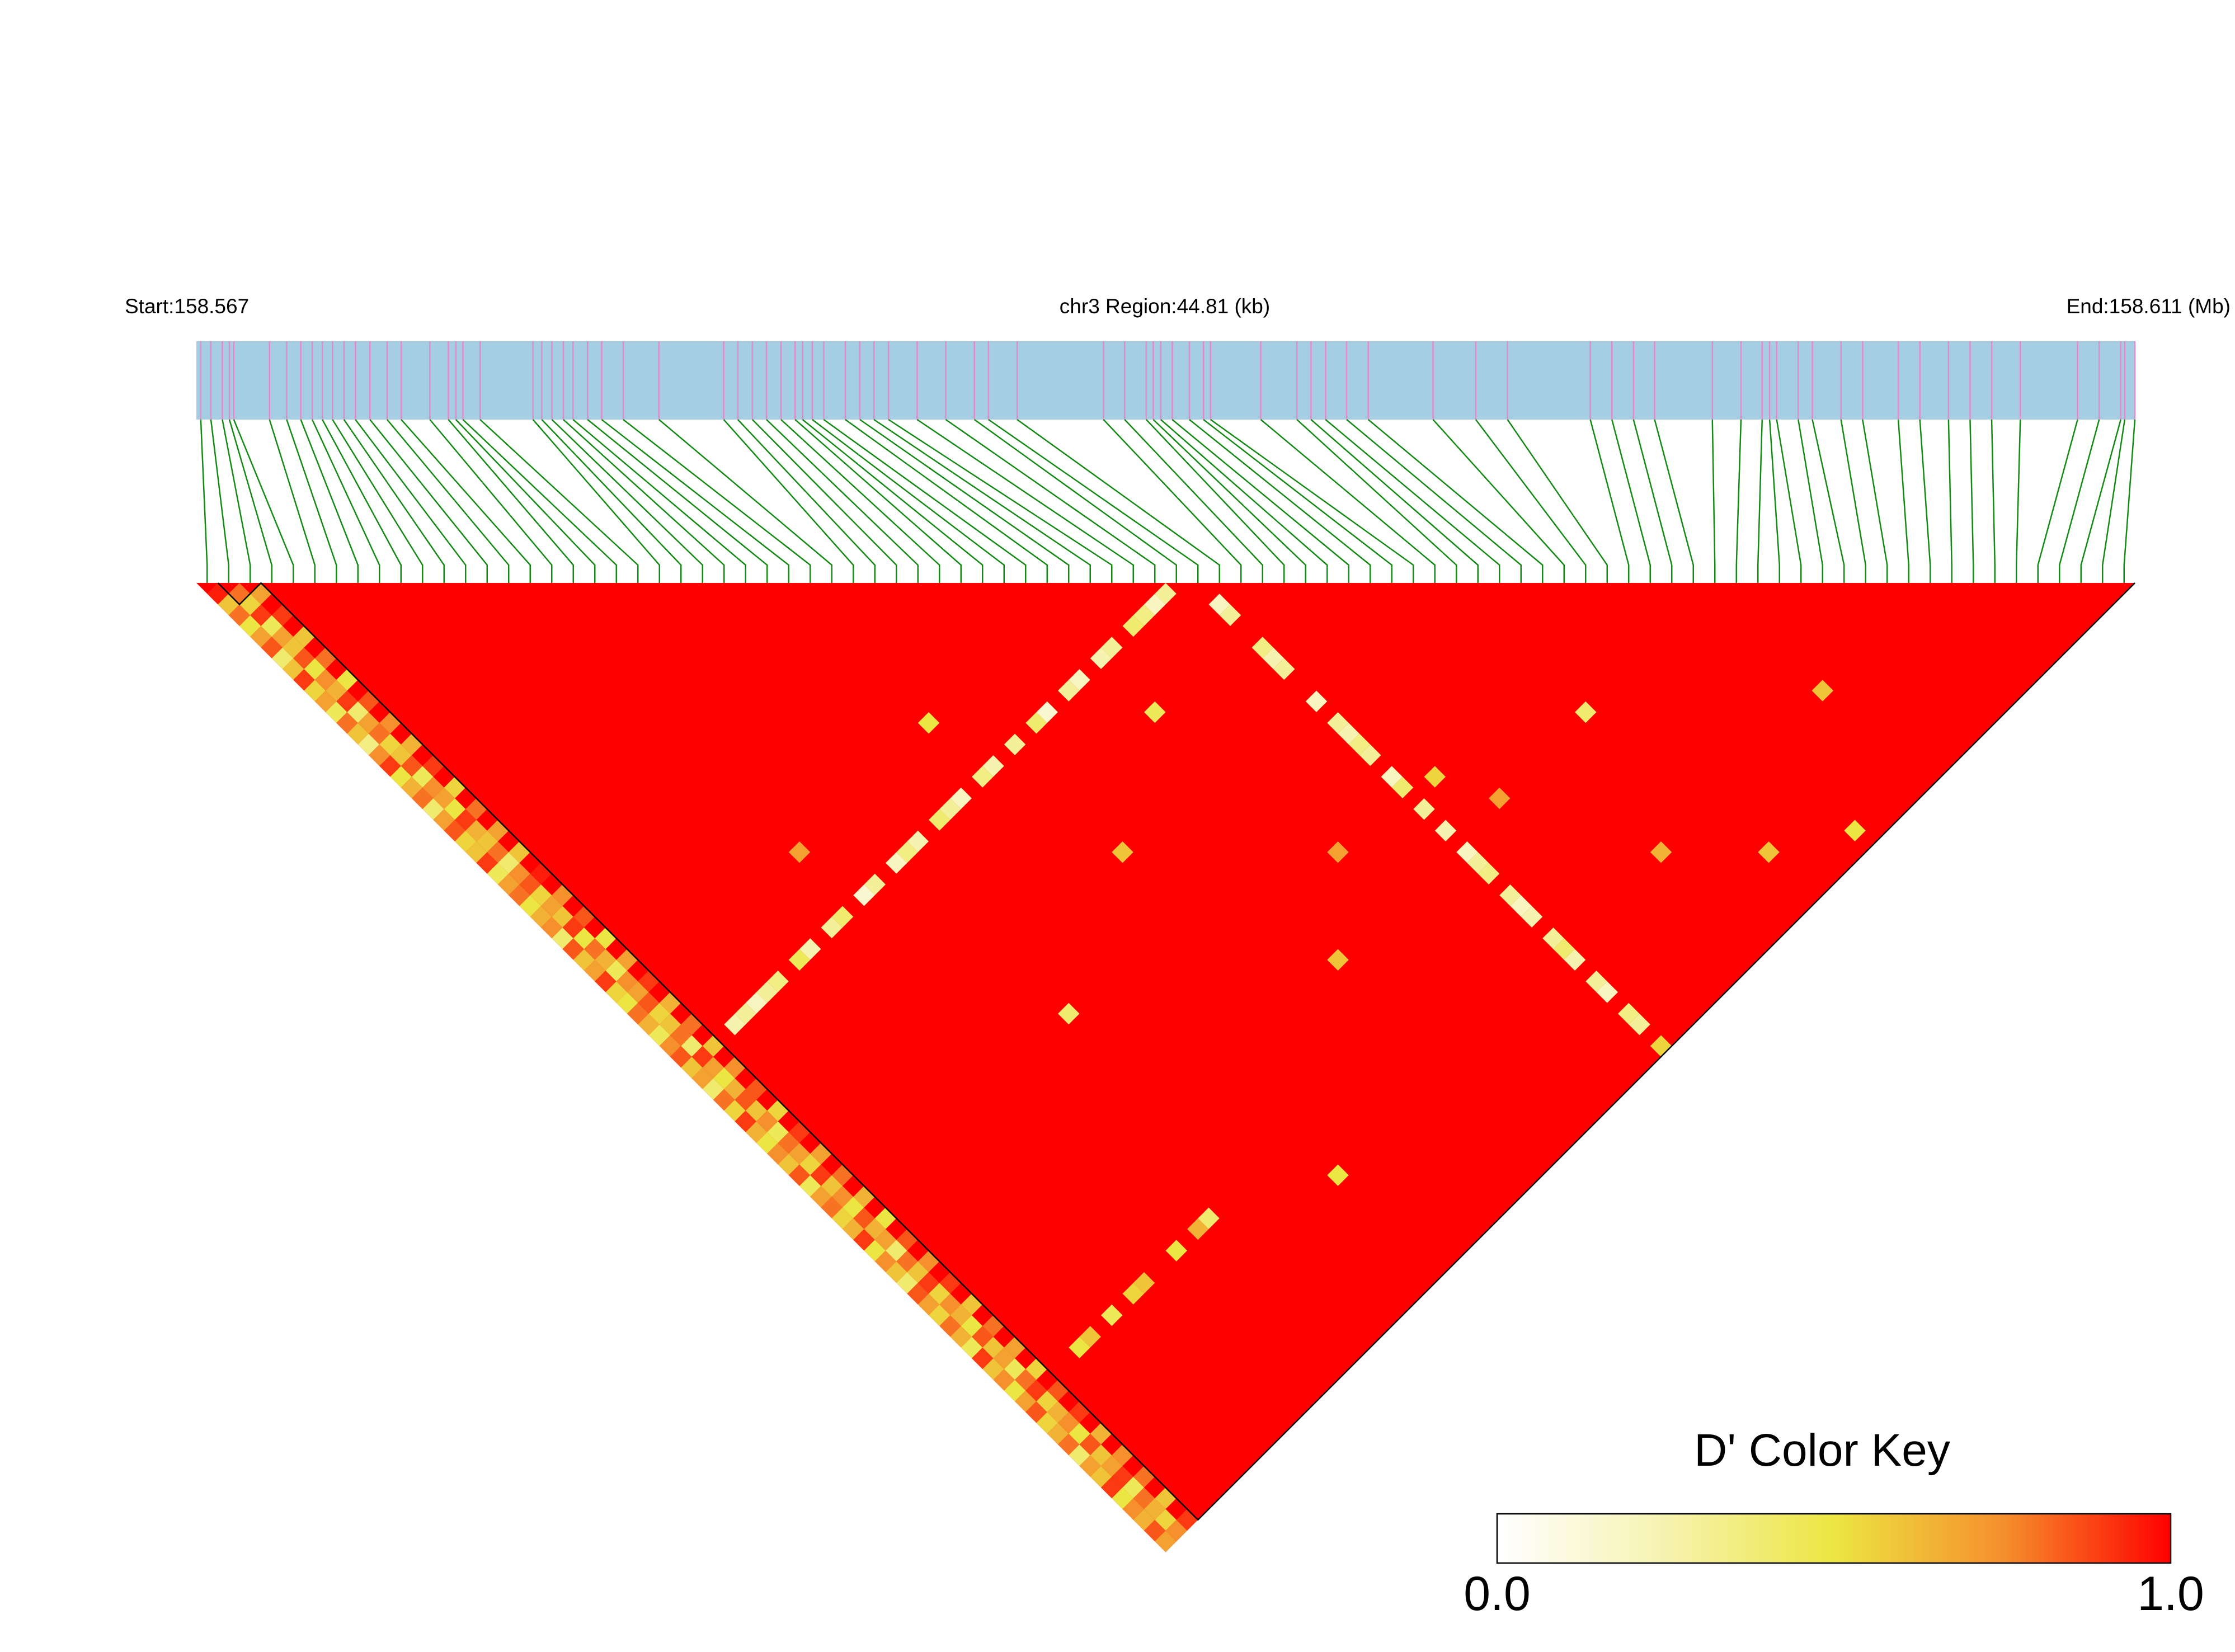  I want to click on chart-title: chr3 Region:44.81 (kb), so click(1165, 306).